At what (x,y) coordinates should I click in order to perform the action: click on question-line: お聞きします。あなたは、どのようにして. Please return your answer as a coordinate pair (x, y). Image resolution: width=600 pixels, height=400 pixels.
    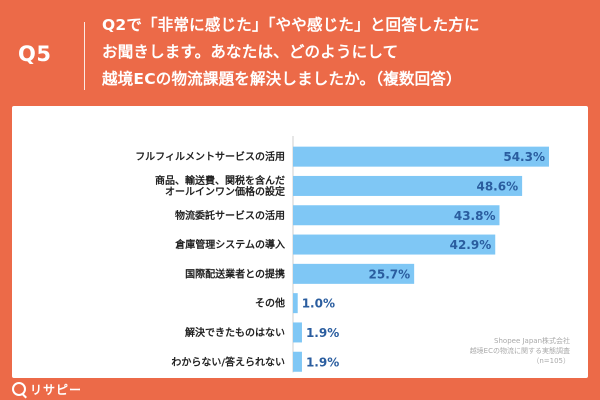
    Looking at the image, I should click on (250, 52).